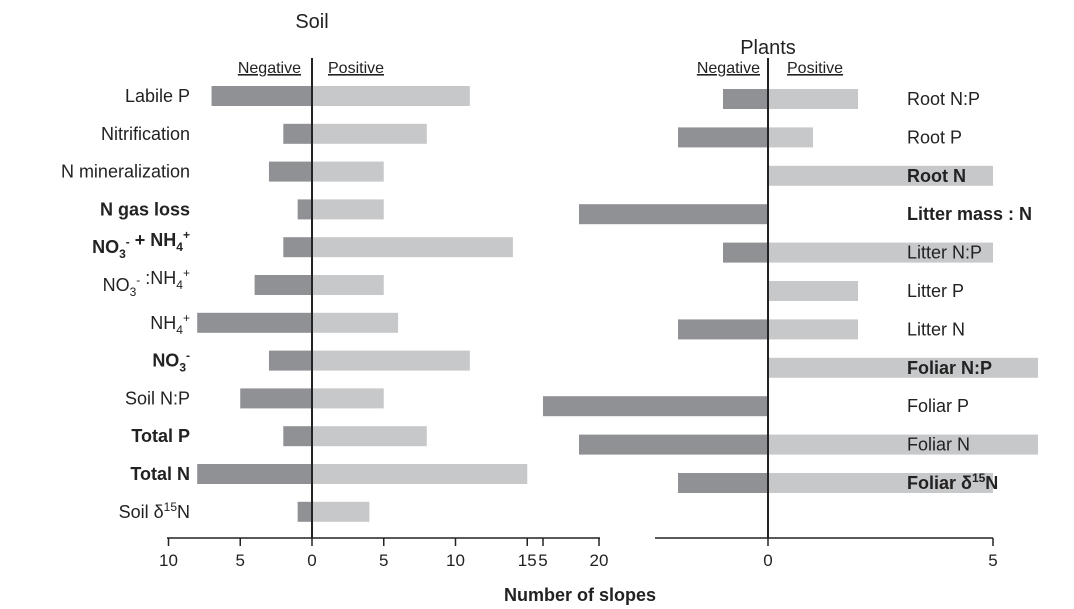 The image size is (1074, 609). Describe the element at coordinates (938, 445) in the screenshot. I see `plants-category-label: Foliar N` at that location.